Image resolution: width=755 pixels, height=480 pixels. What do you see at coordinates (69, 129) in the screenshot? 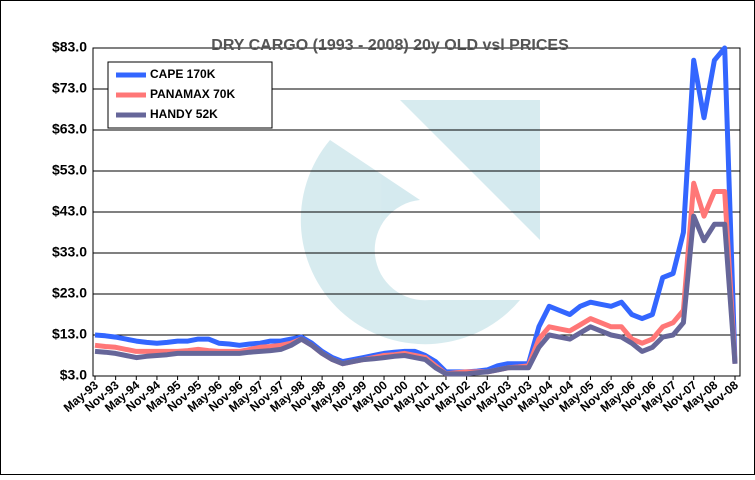
I see `y-tick-label: $63.0` at bounding box center [69, 129].